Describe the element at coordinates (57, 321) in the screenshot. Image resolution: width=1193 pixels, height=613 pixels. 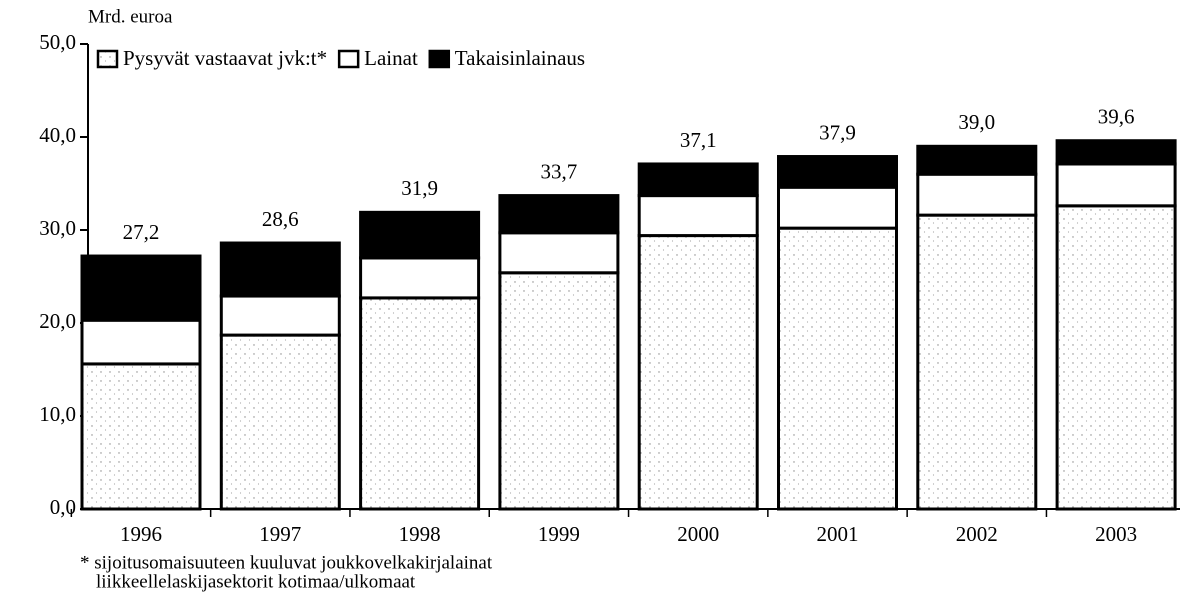
I see `y-tick-label: 20,0` at that location.